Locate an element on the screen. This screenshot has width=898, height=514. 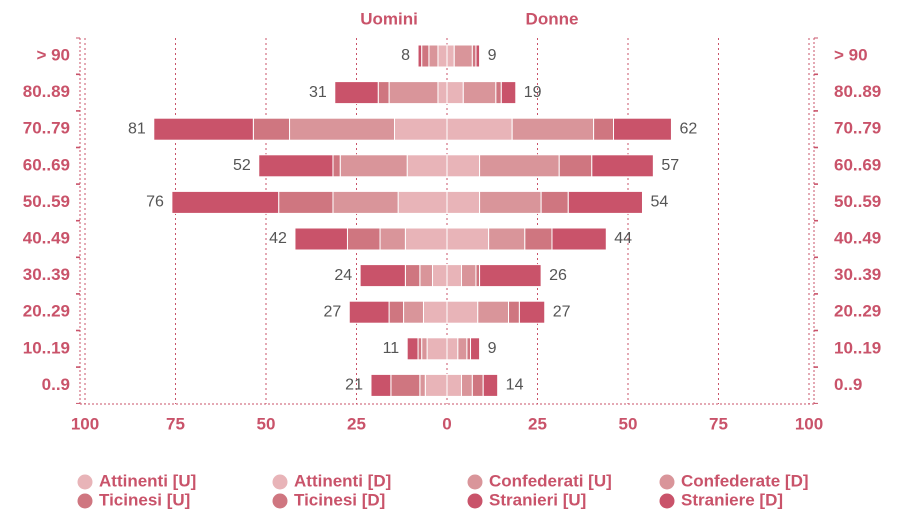
total-right: 9 is located at coordinates (492, 55).